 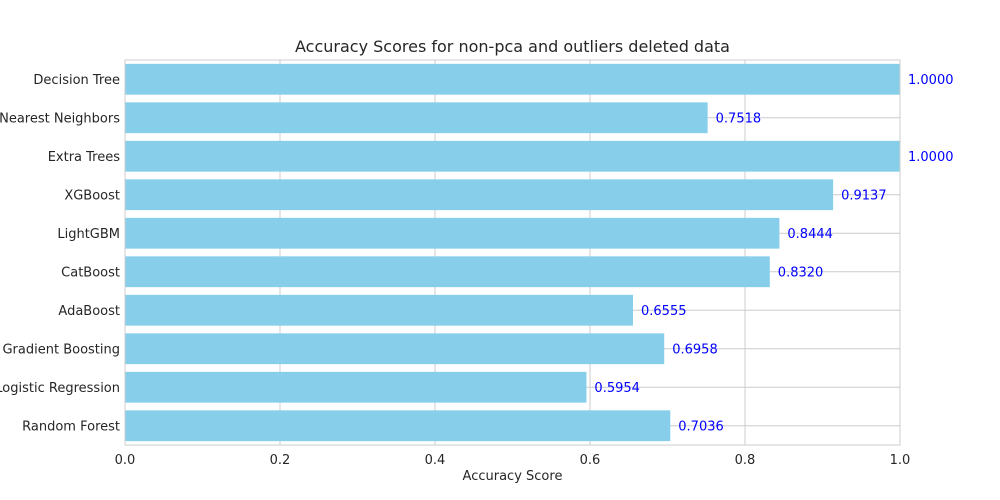 I want to click on value-label: 0.7518, so click(x=739, y=118).